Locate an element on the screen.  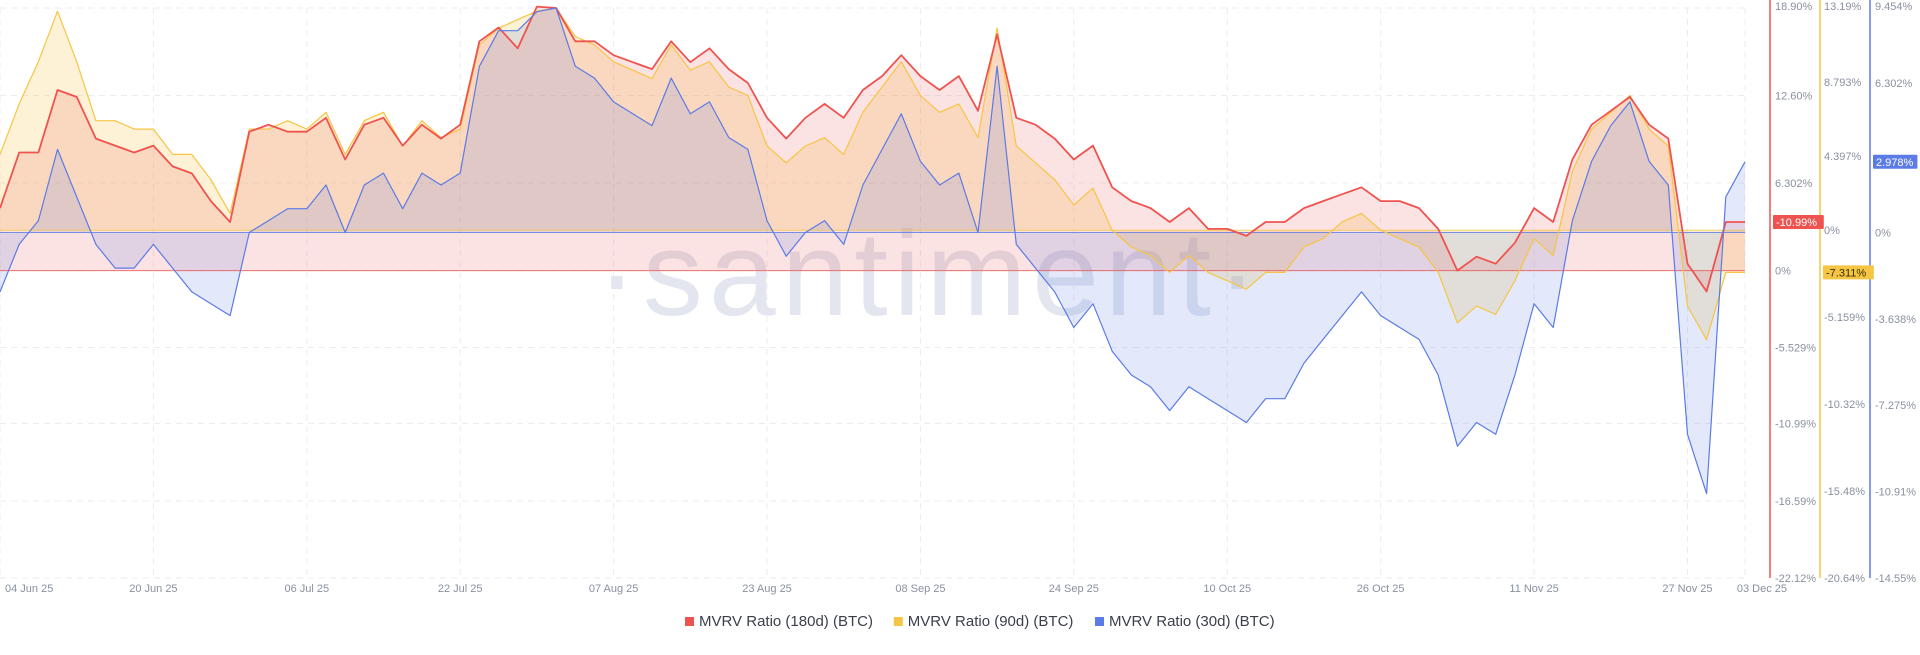
x-tick-label: 10 Oct 25 is located at coordinates (1227, 589).